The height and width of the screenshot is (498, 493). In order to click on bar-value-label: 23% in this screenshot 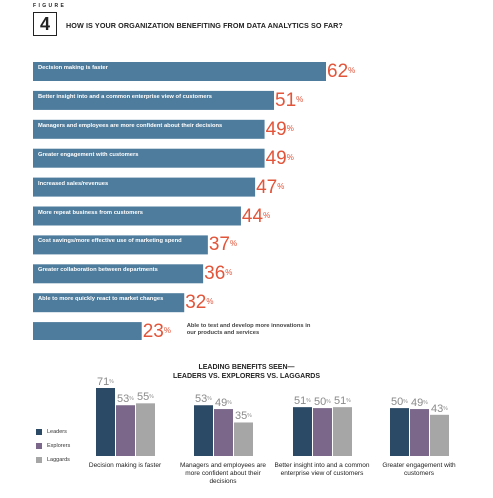, I will do `click(156, 332)`.